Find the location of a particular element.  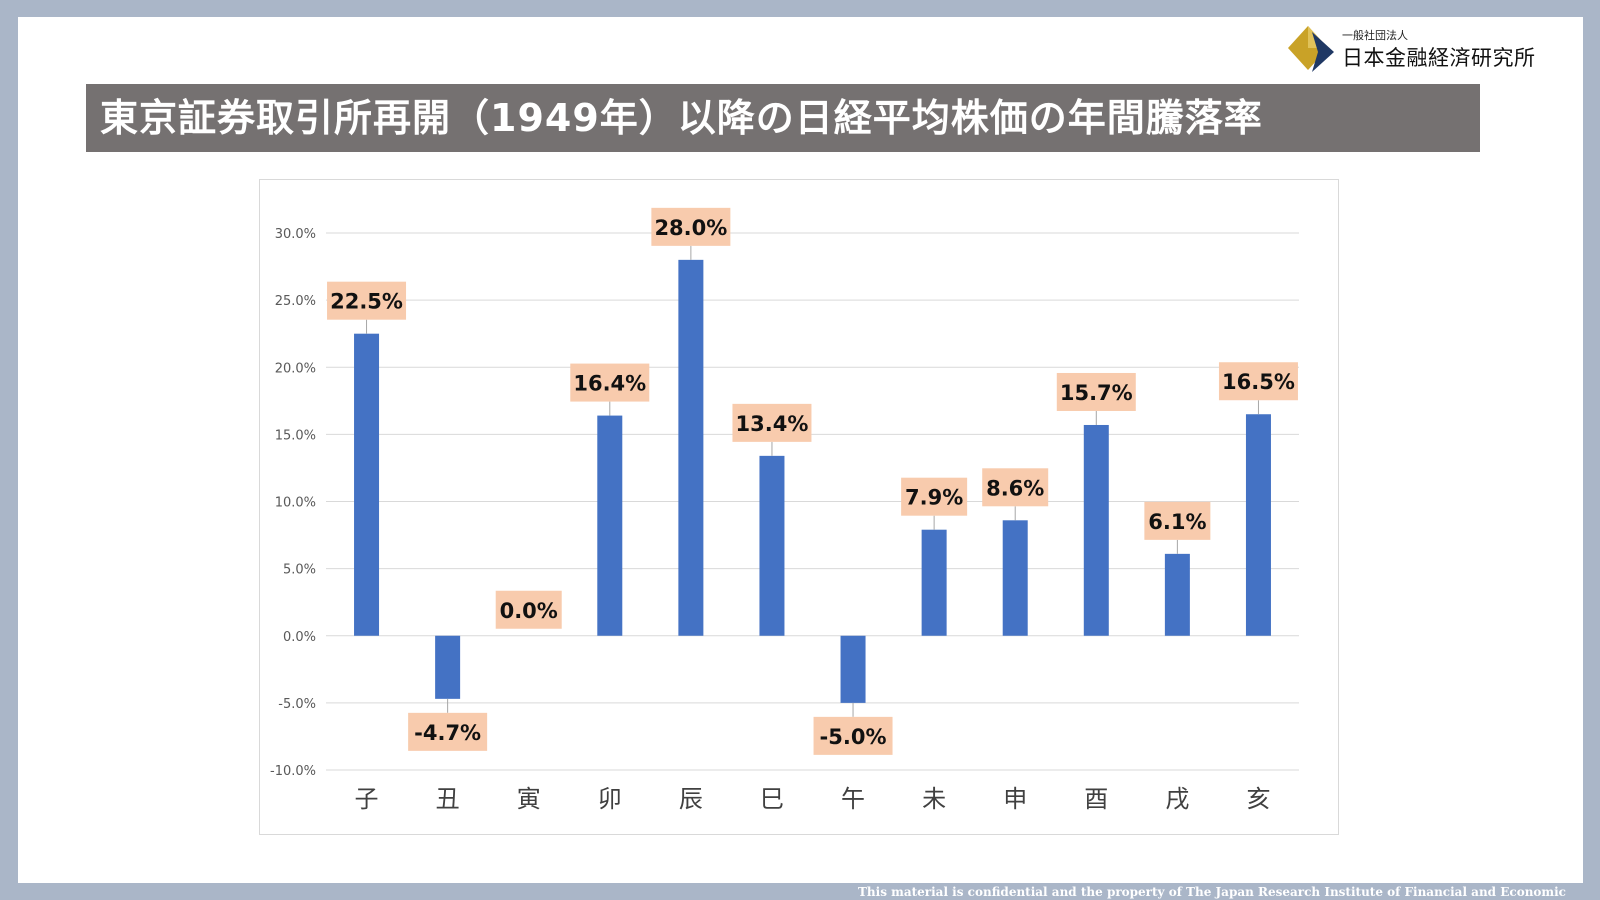

y-tick-label: 20.0% is located at coordinates (295, 368).